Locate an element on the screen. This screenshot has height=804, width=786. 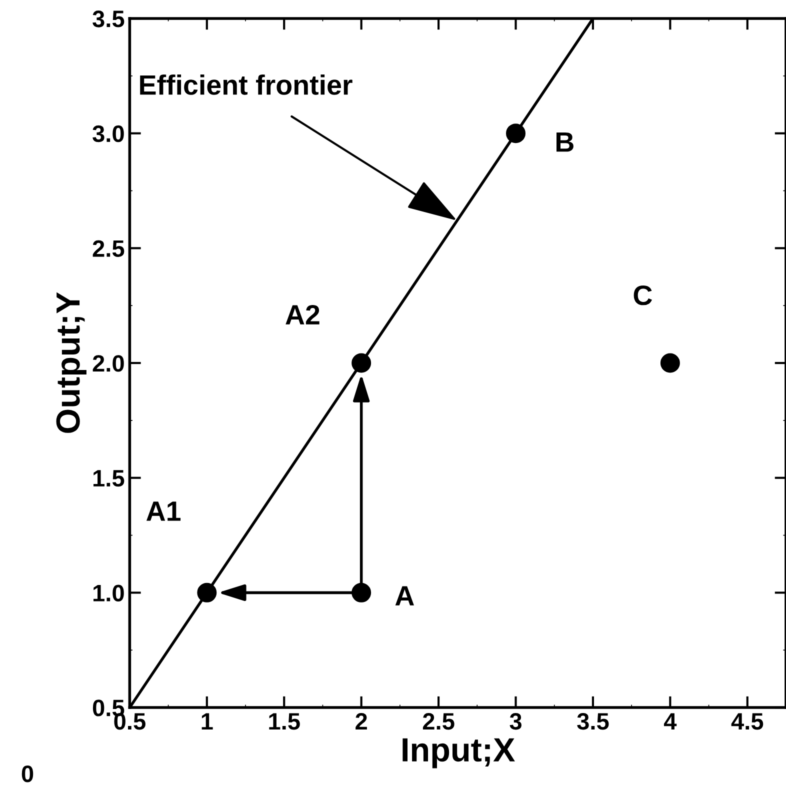
x-tick-label: 1.5 is located at coordinates (284, 721).